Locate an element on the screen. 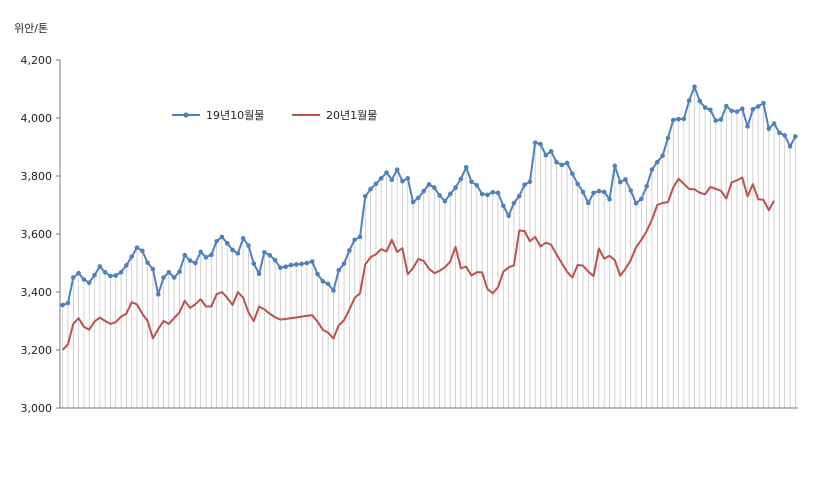  legend-swatch-marker is located at coordinates (186, 115).